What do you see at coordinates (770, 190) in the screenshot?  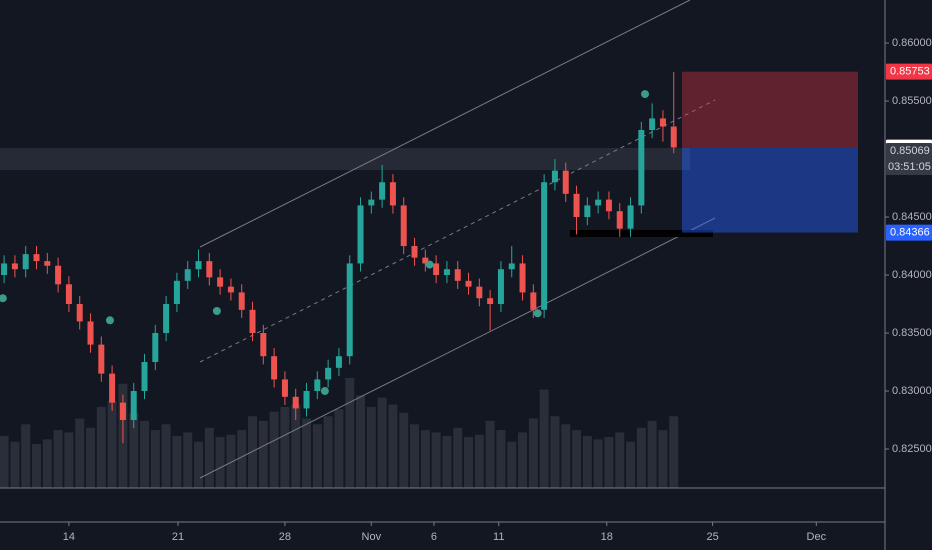 I see `target-zone` at bounding box center [770, 190].